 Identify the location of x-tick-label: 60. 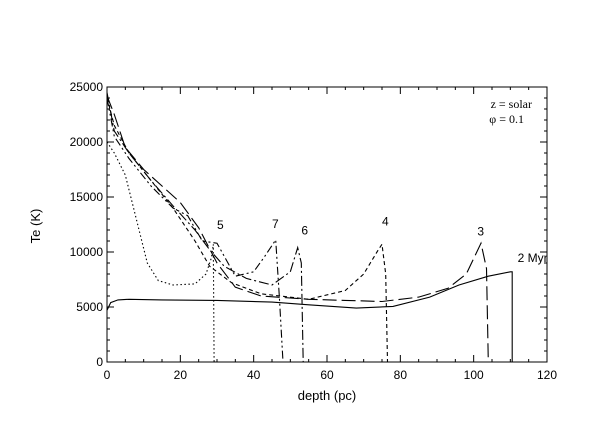
(327, 375).